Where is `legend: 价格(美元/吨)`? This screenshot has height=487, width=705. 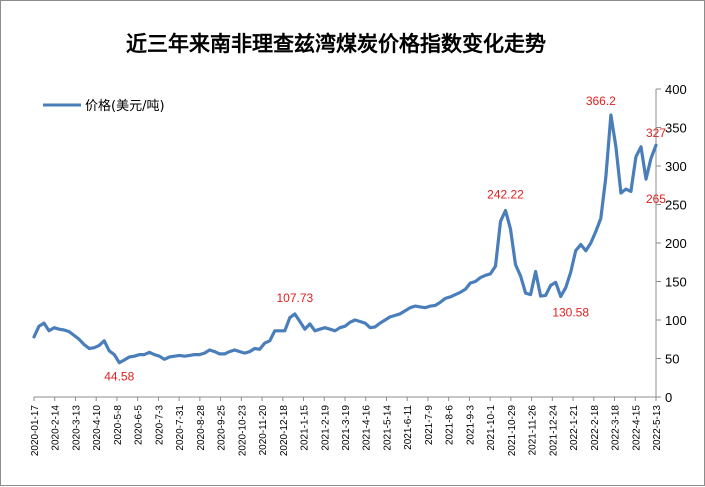 legend: 价格(美元/吨) is located at coordinates (104, 106).